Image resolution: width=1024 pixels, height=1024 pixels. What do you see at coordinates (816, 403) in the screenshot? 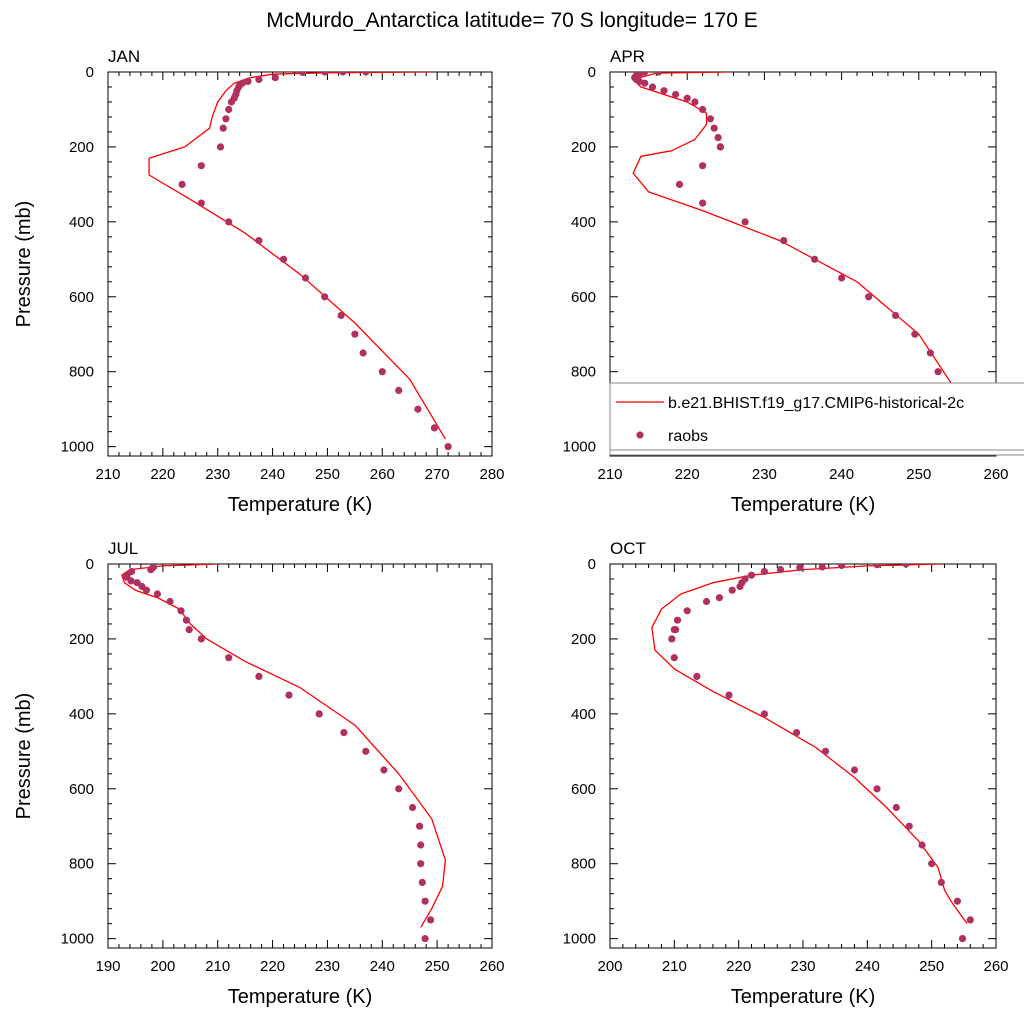
I see `legend-model-label: b.e21.BHIST.f19_g17.CMIP6-historical-2c` at bounding box center [816, 403].